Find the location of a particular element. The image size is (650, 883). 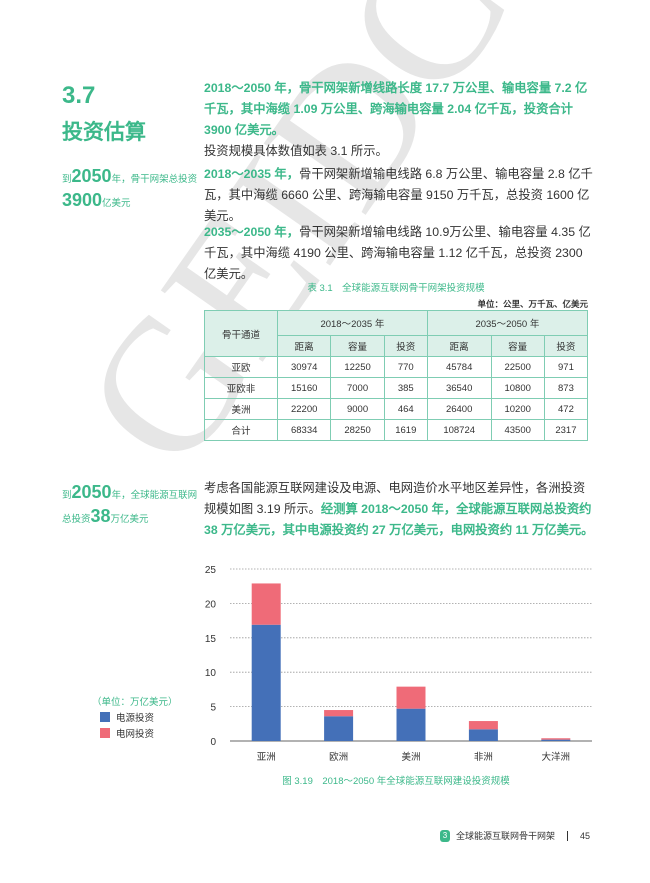

table-cell: 28250 is located at coordinates (357, 430).